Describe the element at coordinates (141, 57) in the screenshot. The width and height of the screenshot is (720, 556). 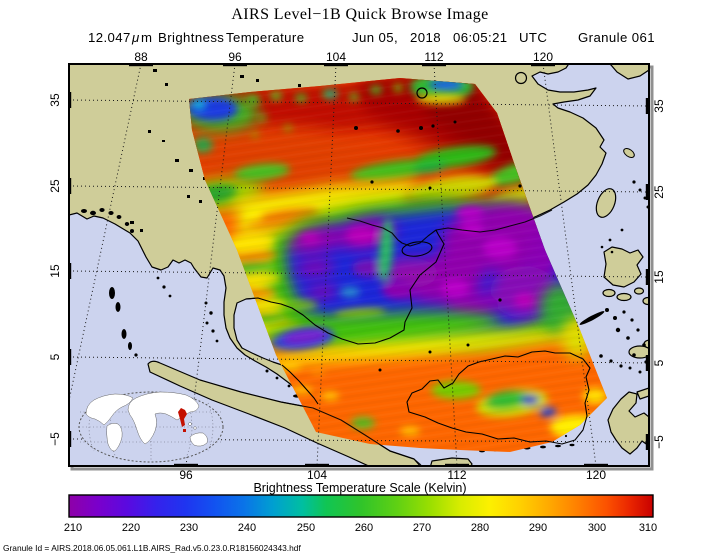
I see `svg-text: 88` at that location.